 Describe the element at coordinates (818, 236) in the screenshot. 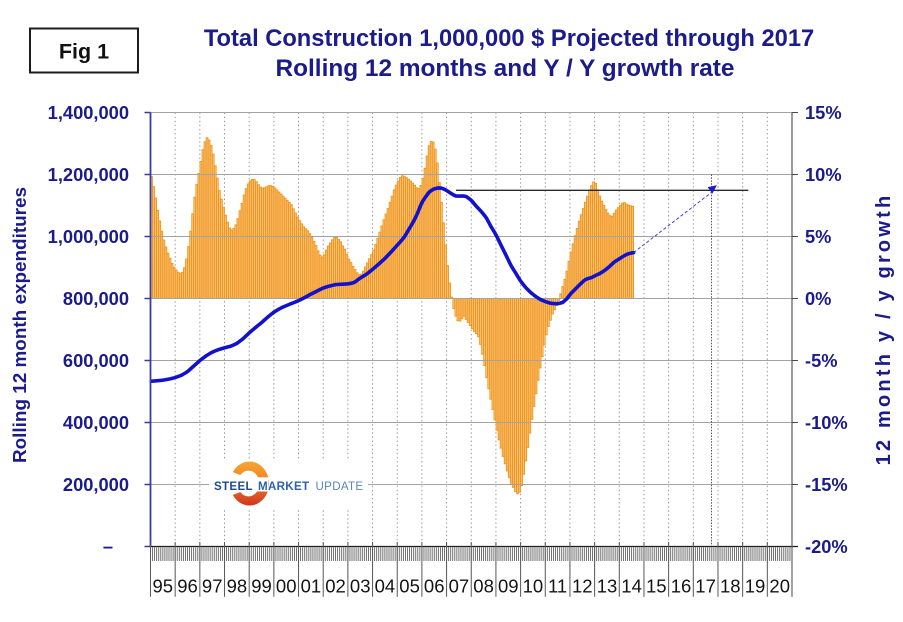

I see `svg-text: 5%` at that location.